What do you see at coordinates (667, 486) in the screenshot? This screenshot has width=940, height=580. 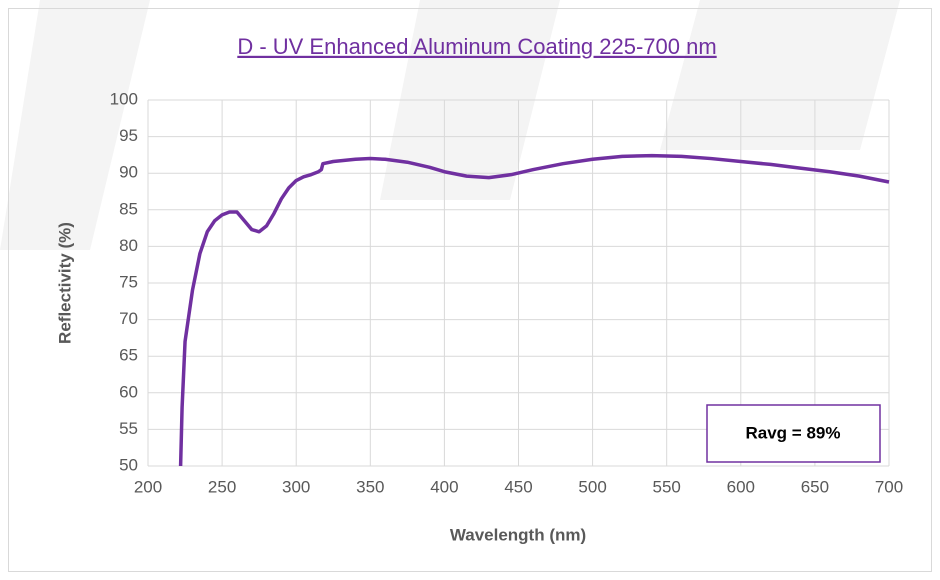 I see `x-tick-label: 550` at bounding box center [667, 486].